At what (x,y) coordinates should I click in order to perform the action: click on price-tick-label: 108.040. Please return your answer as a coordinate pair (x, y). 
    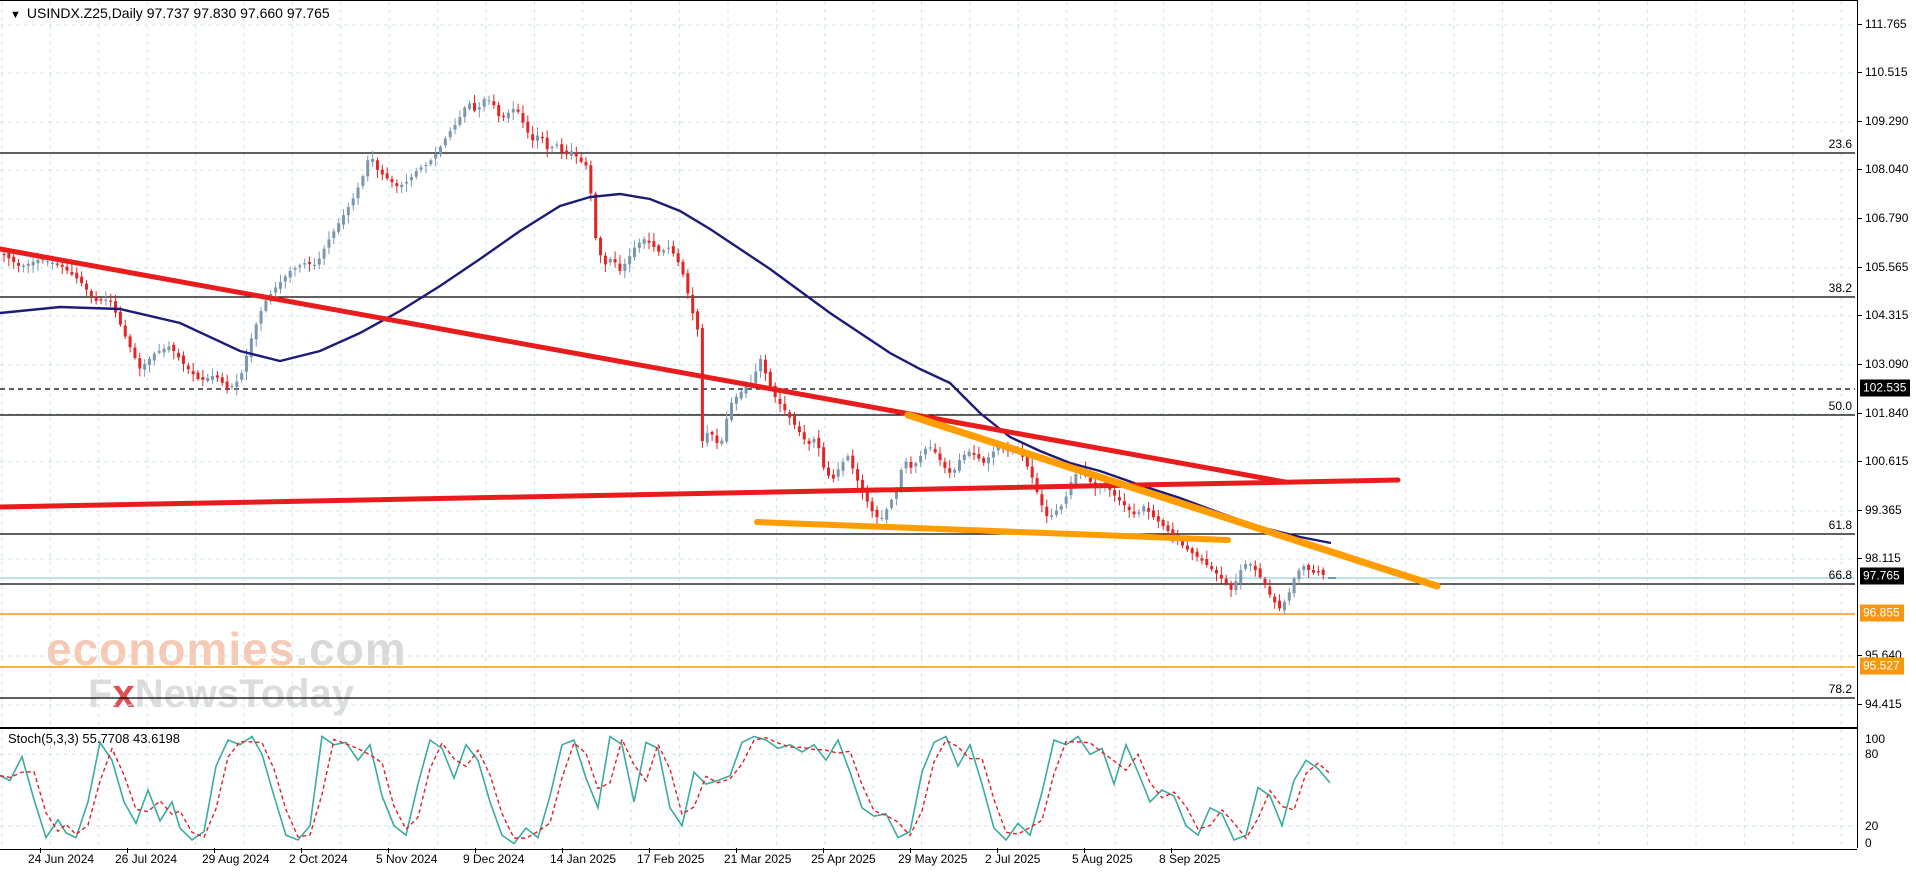
    Looking at the image, I should click on (1887, 169).